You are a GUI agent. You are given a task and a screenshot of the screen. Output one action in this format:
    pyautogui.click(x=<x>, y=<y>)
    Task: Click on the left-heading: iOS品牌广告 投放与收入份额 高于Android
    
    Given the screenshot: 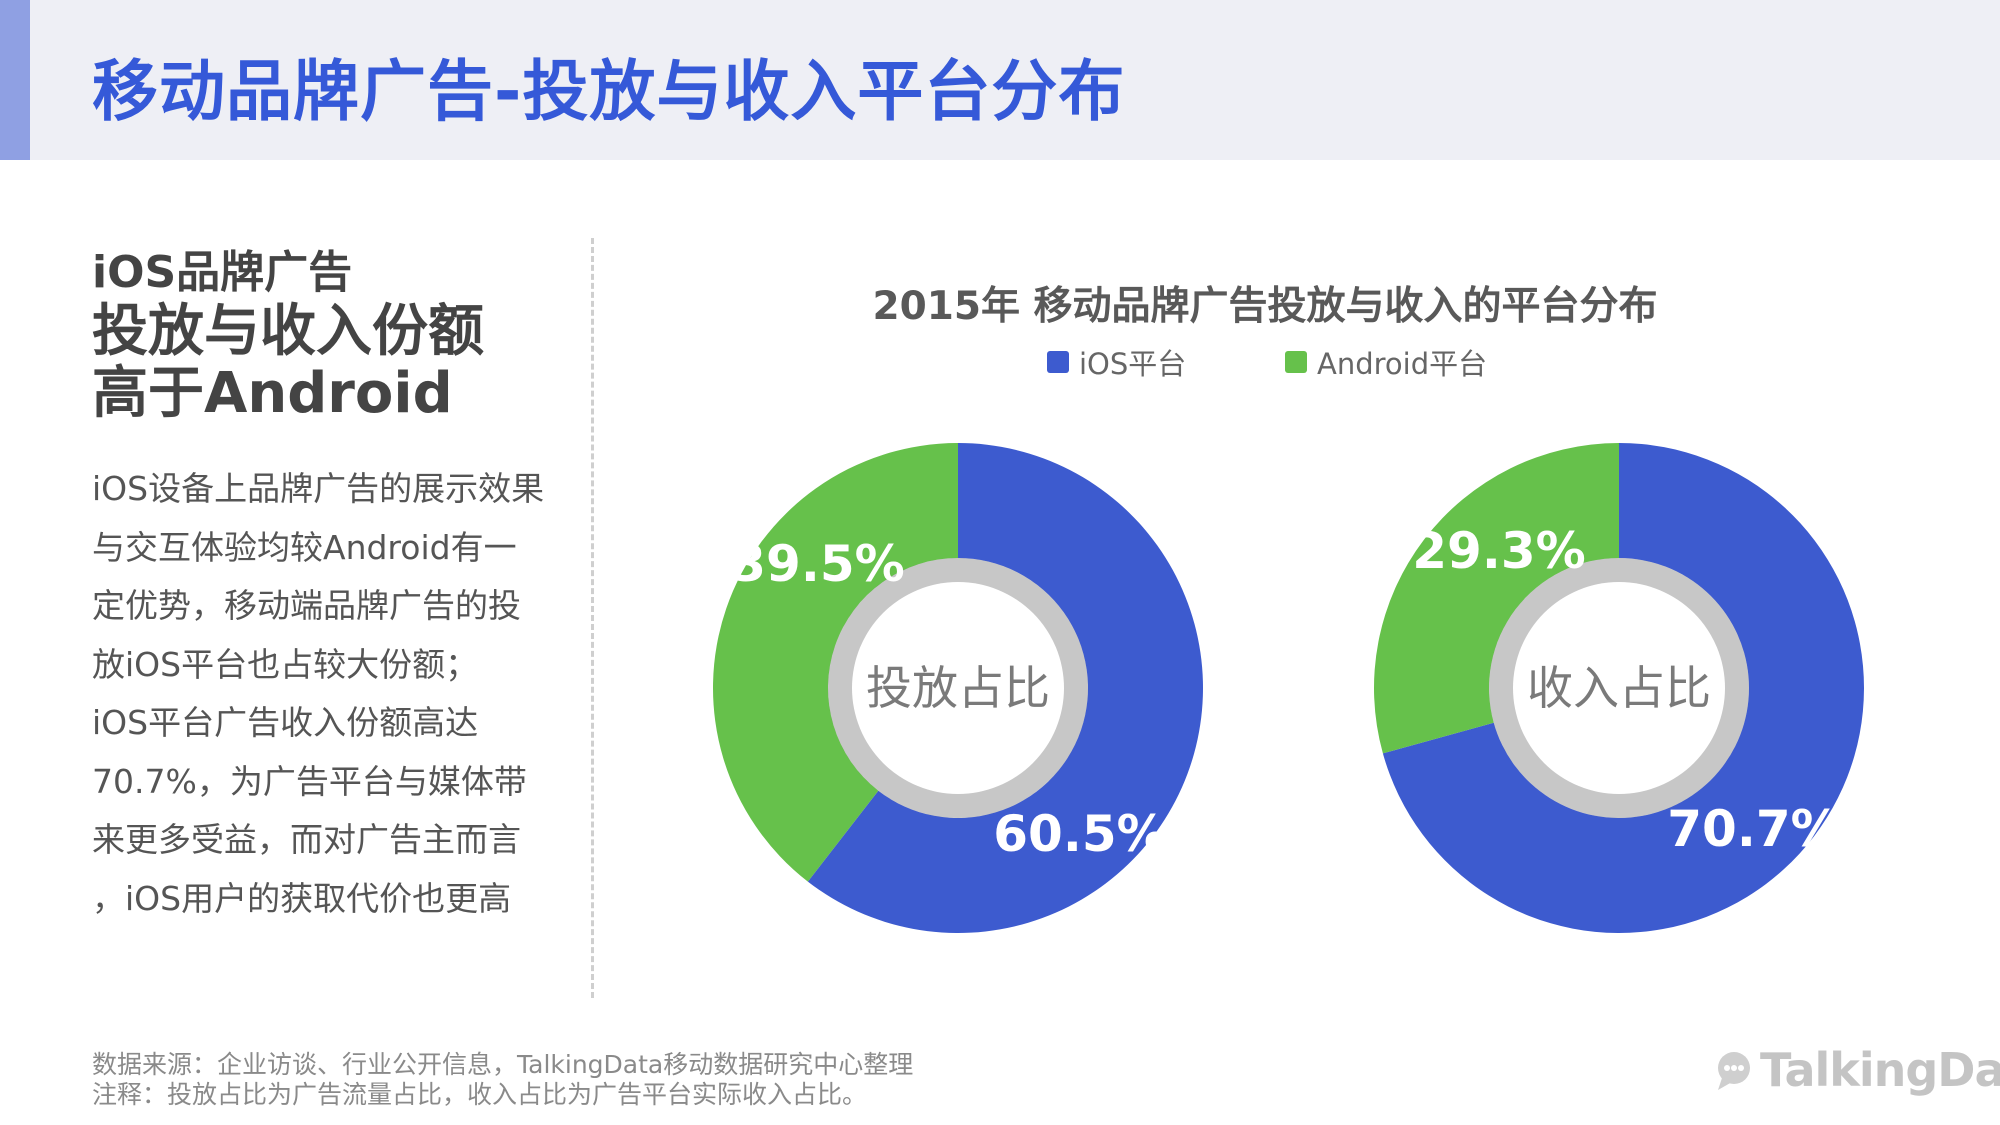 What is the action you would take?
    pyautogui.click(x=342, y=335)
    